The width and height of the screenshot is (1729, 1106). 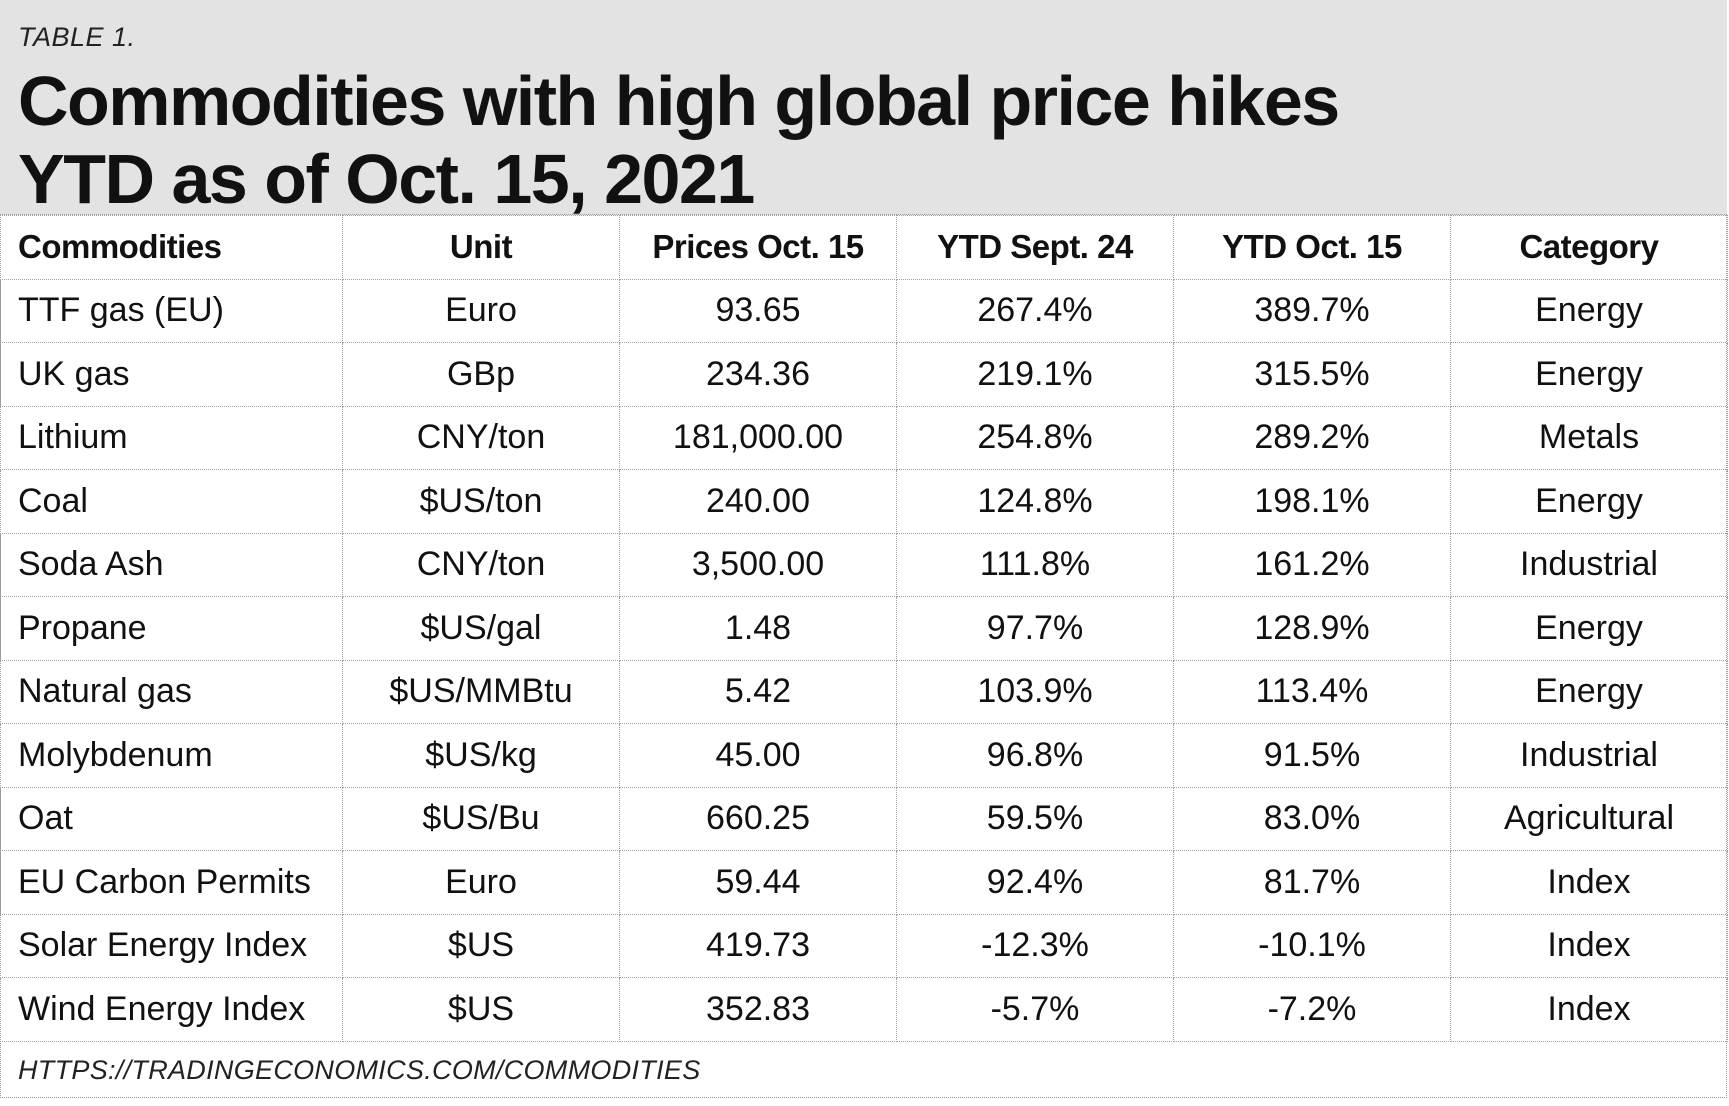 What do you see at coordinates (758, 247) in the screenshot?
I see `column-header: Prices Oct. 15` at bounding box center [758, 247].